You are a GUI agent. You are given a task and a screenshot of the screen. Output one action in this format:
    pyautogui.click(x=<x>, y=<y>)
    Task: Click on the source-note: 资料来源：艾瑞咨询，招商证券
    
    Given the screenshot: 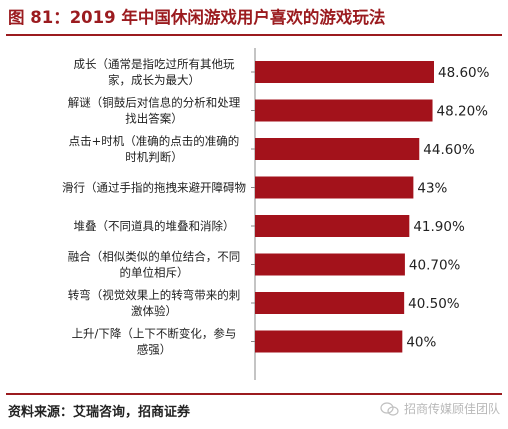 What is the action you would take?
    pyautogui.click(x=99, y=412)
    